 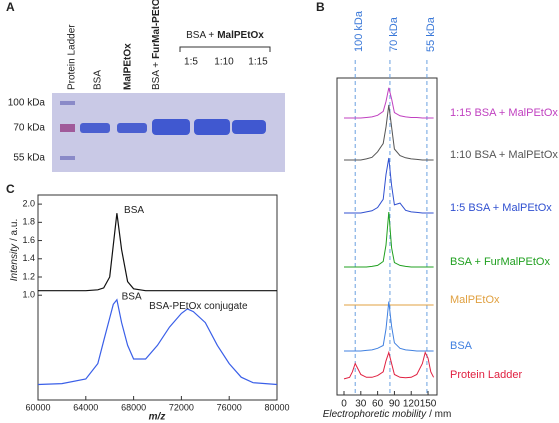 I want to click on x-tick-label: 30, so click(x=361, y=404).